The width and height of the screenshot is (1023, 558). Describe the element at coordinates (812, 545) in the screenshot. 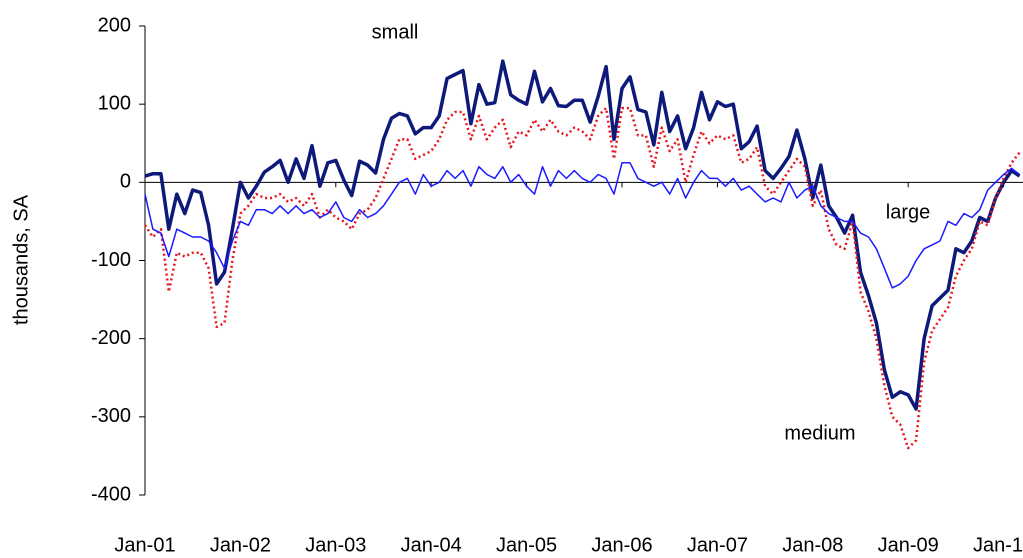

I see `x-tick-label: Jan-08` at that location.